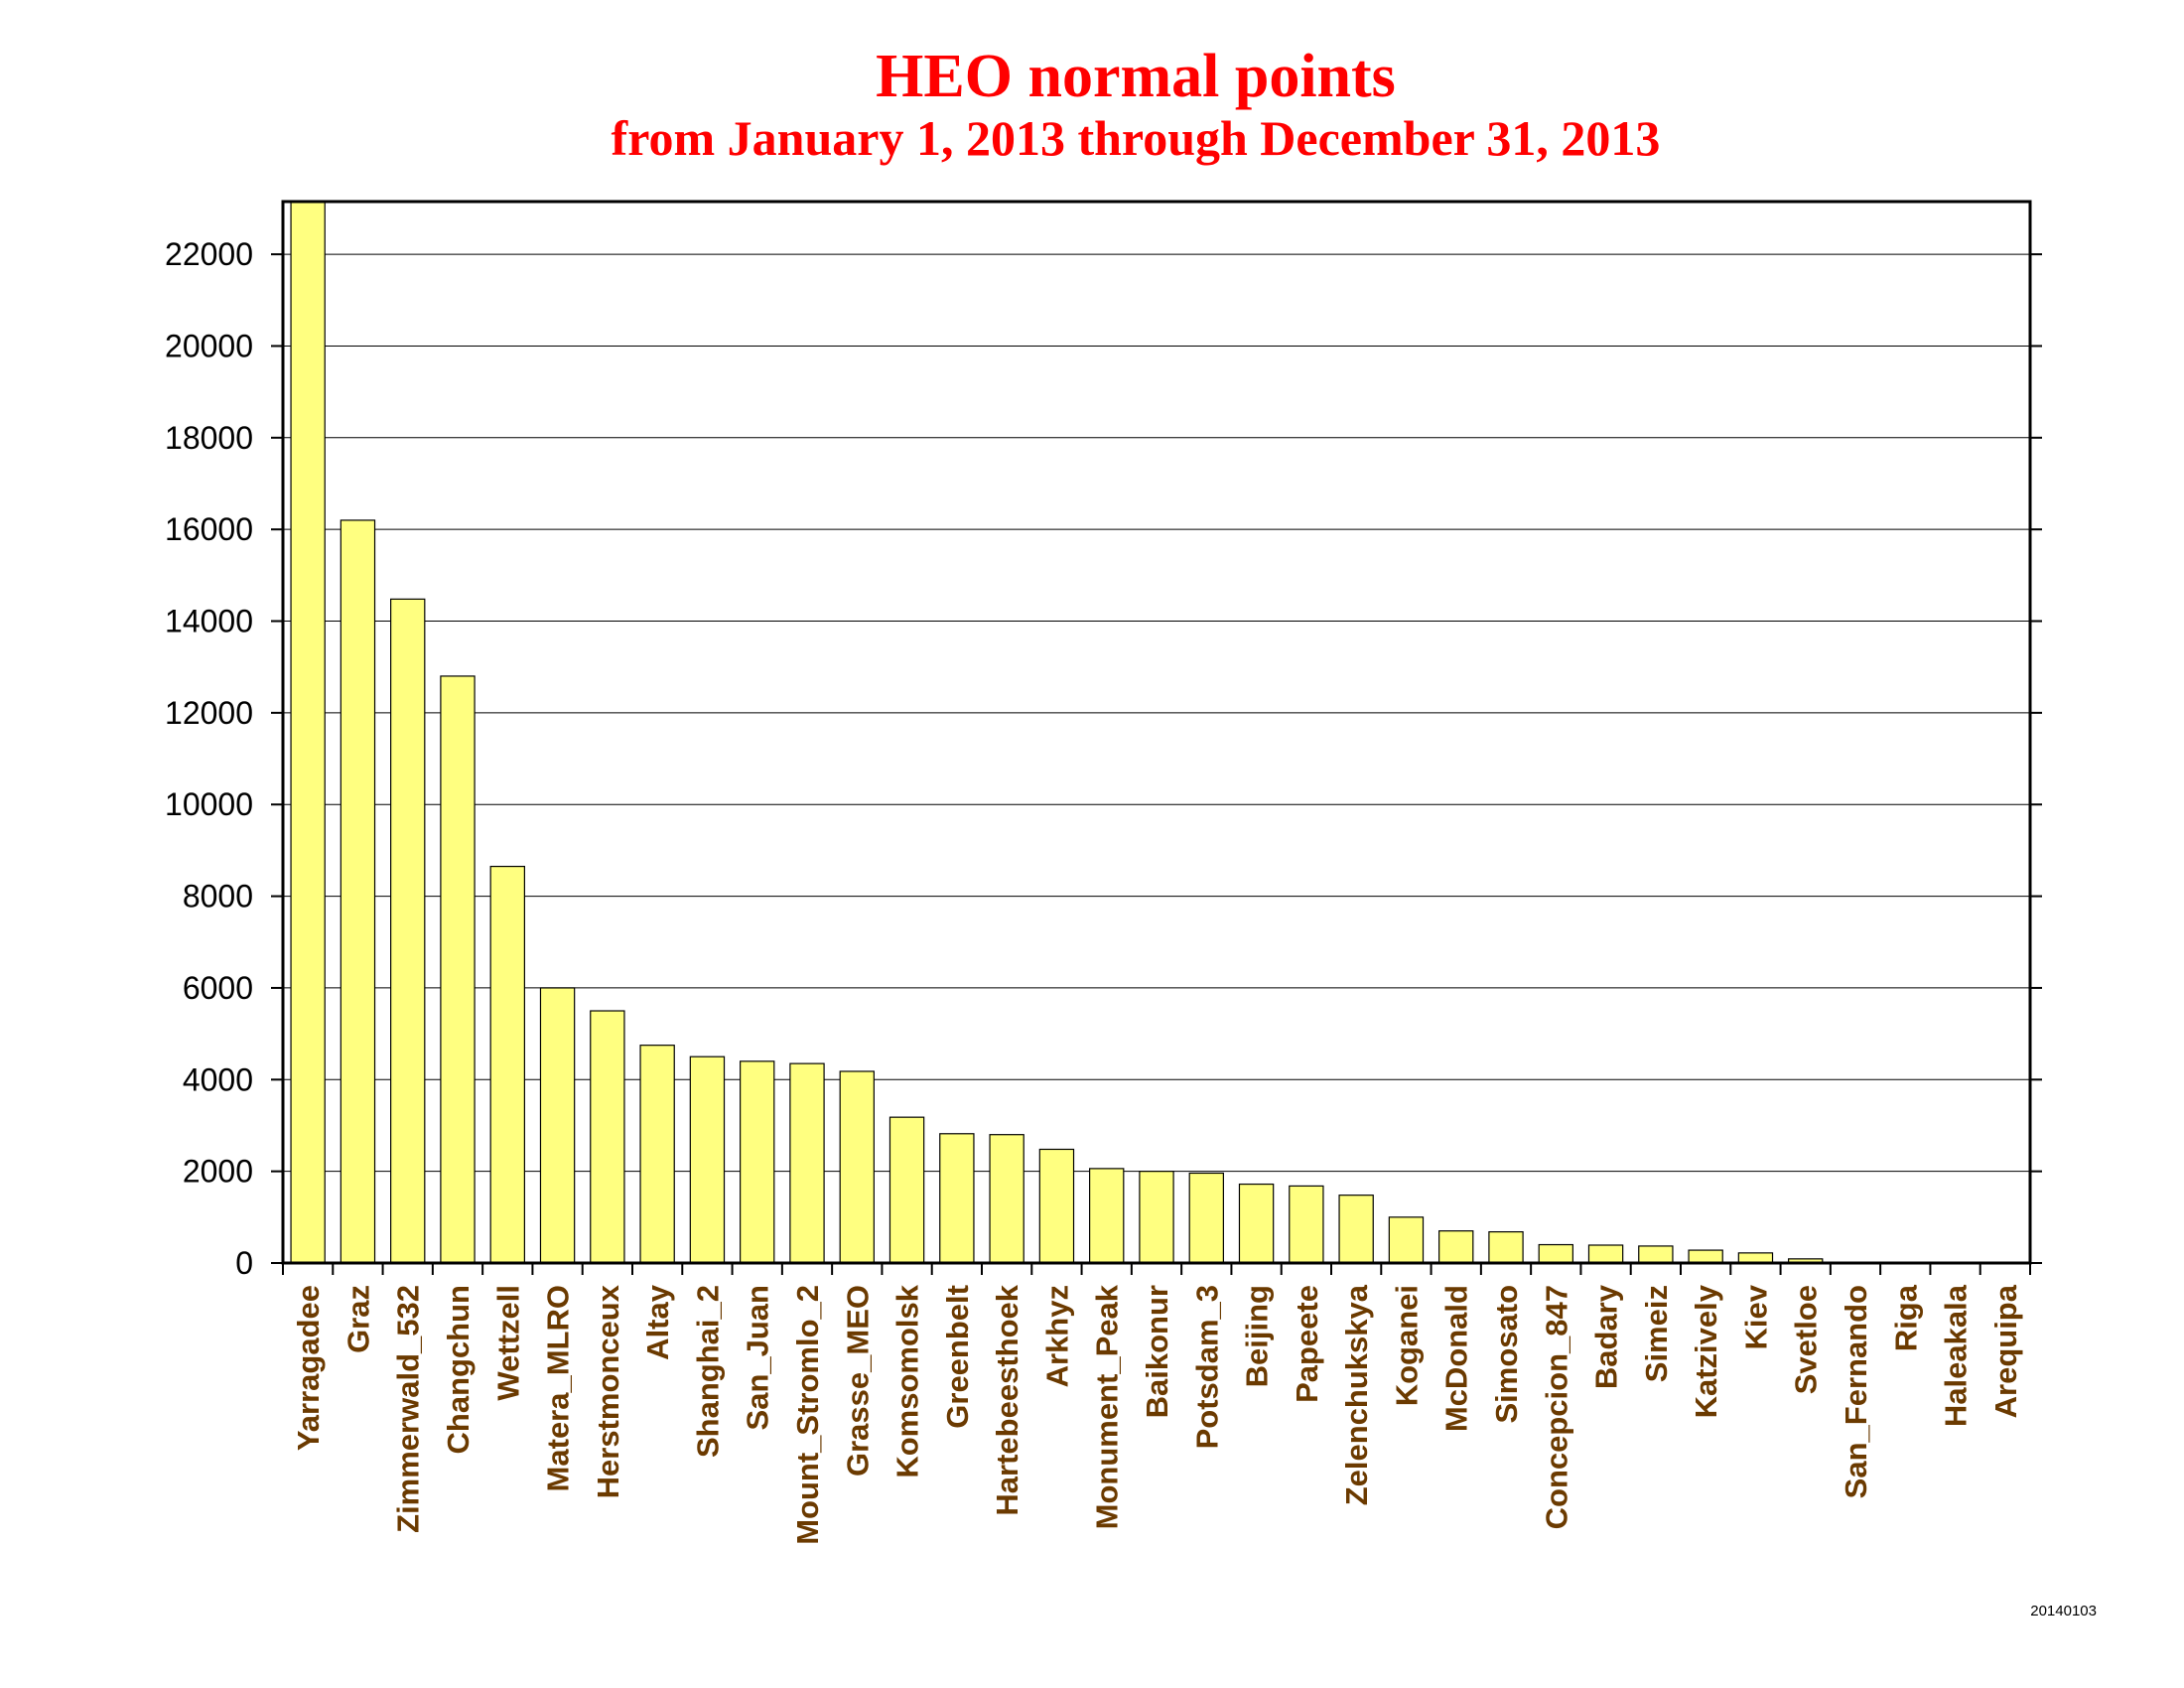  I want to click on bar-matera-mlro, so click(557, 1125).